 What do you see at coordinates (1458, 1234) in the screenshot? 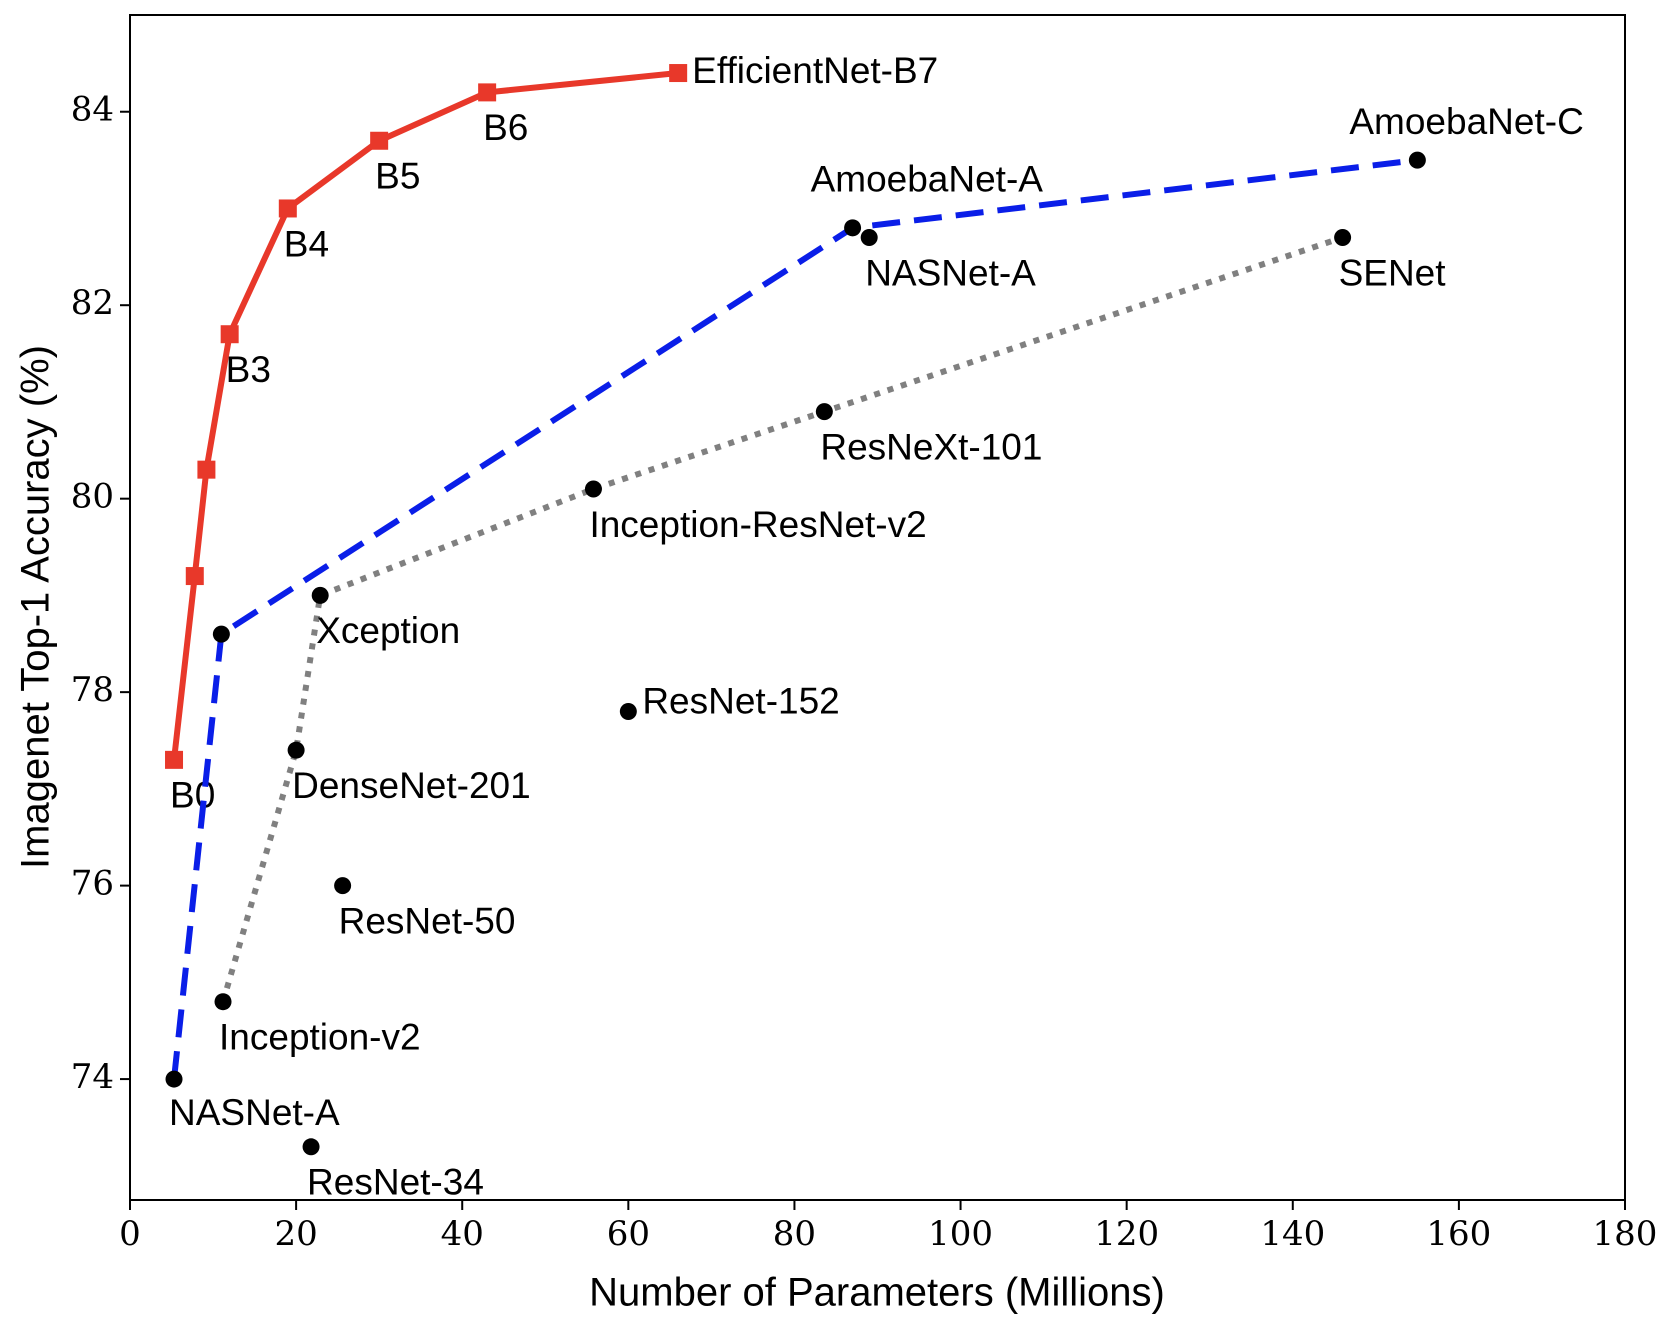
I see `x-tick-label: 160` at bounding box center [1458, 1234].